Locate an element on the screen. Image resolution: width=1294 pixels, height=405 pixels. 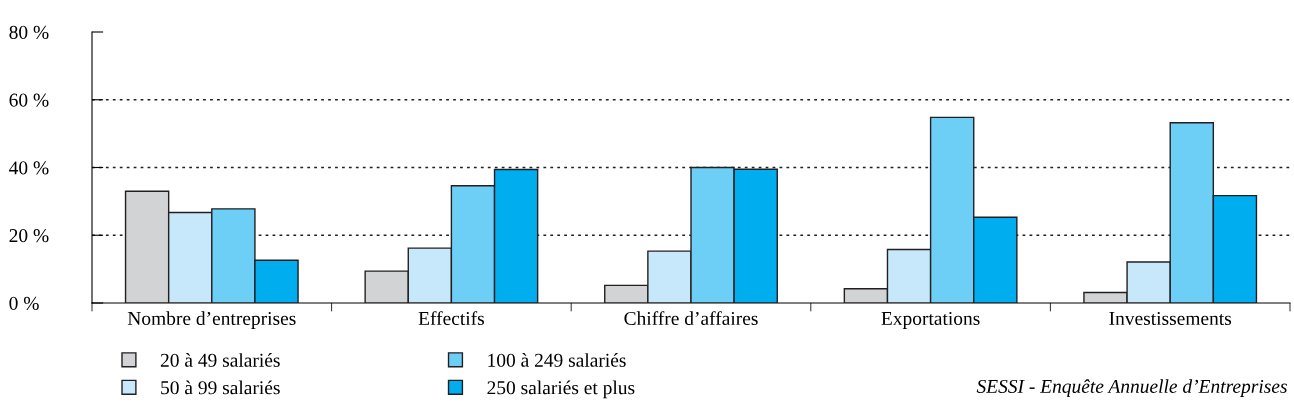
x-tick-label: Investissements is located at coordinates (1170, 318).